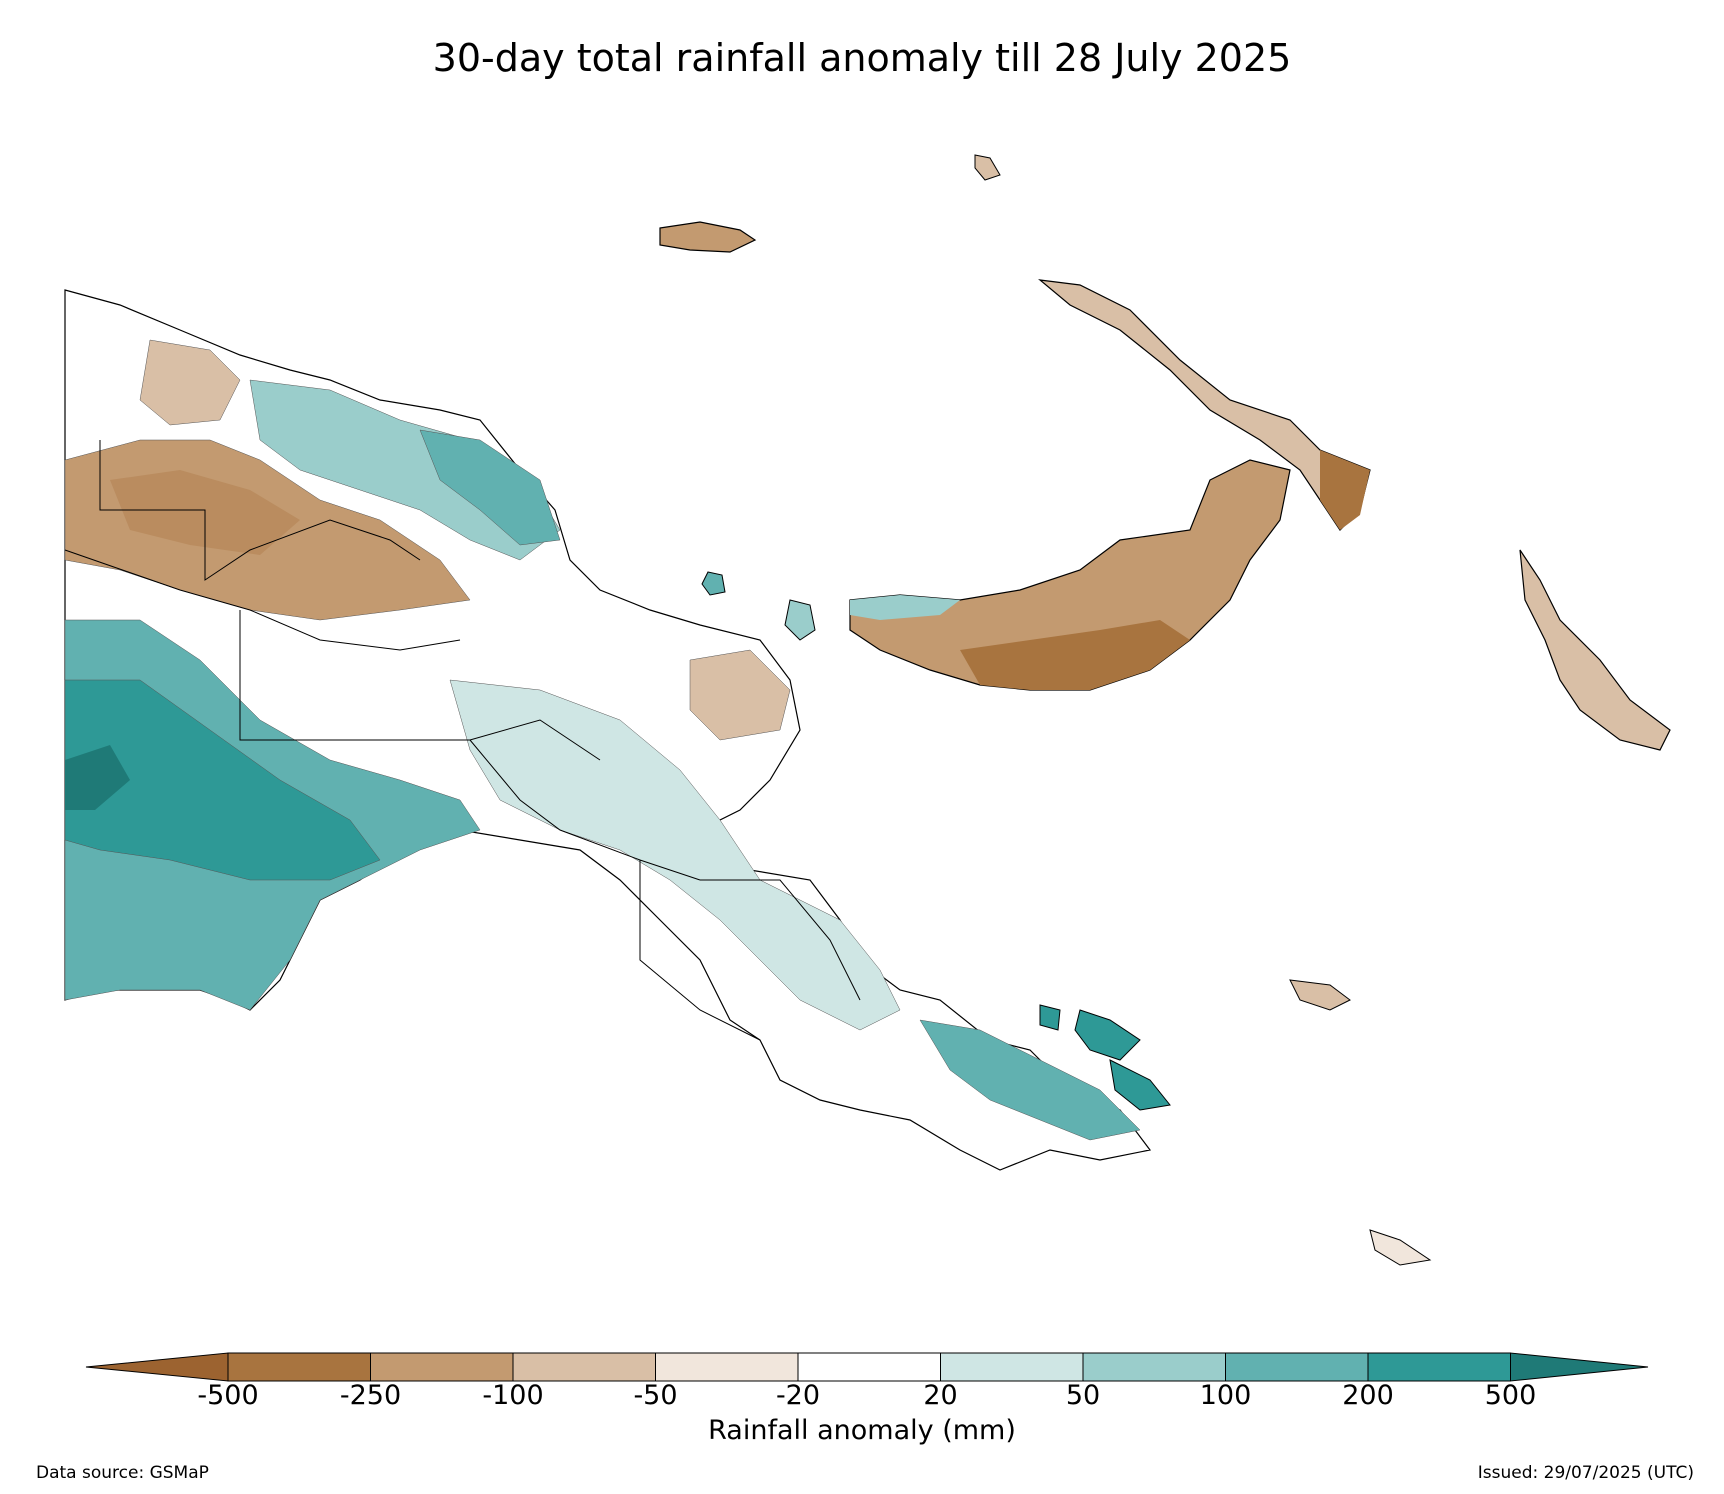 This screenshot has height=1494, width=1724. Describe the element at coordinates (370, 1395) in the screenshot. I see `colorbar-tick-label: -250` at that location.